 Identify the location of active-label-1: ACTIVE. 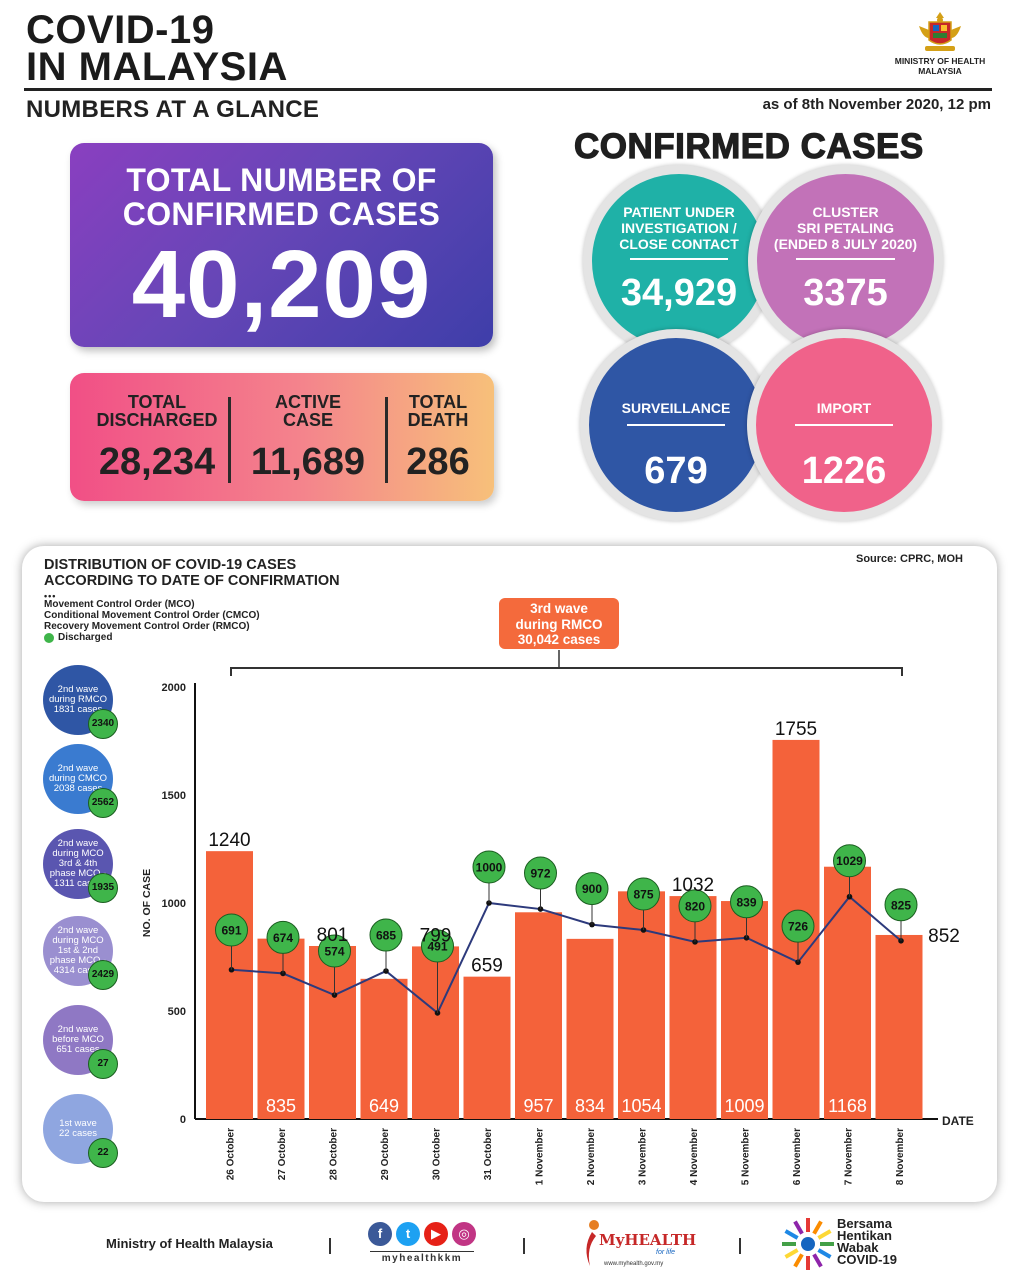
(307, 402).